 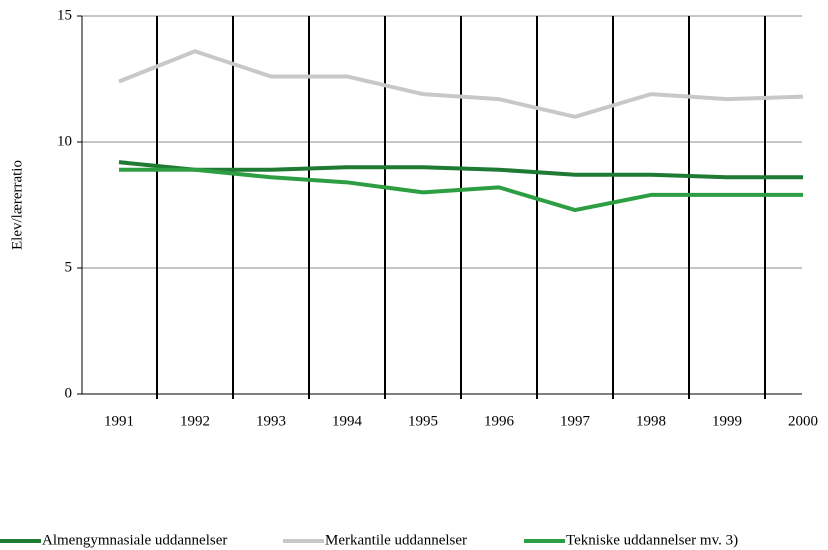 What do you see at coordinates (69, 393) in the screenshot?
I see `y-tick-label: 0` at bounding box center [69, 393].